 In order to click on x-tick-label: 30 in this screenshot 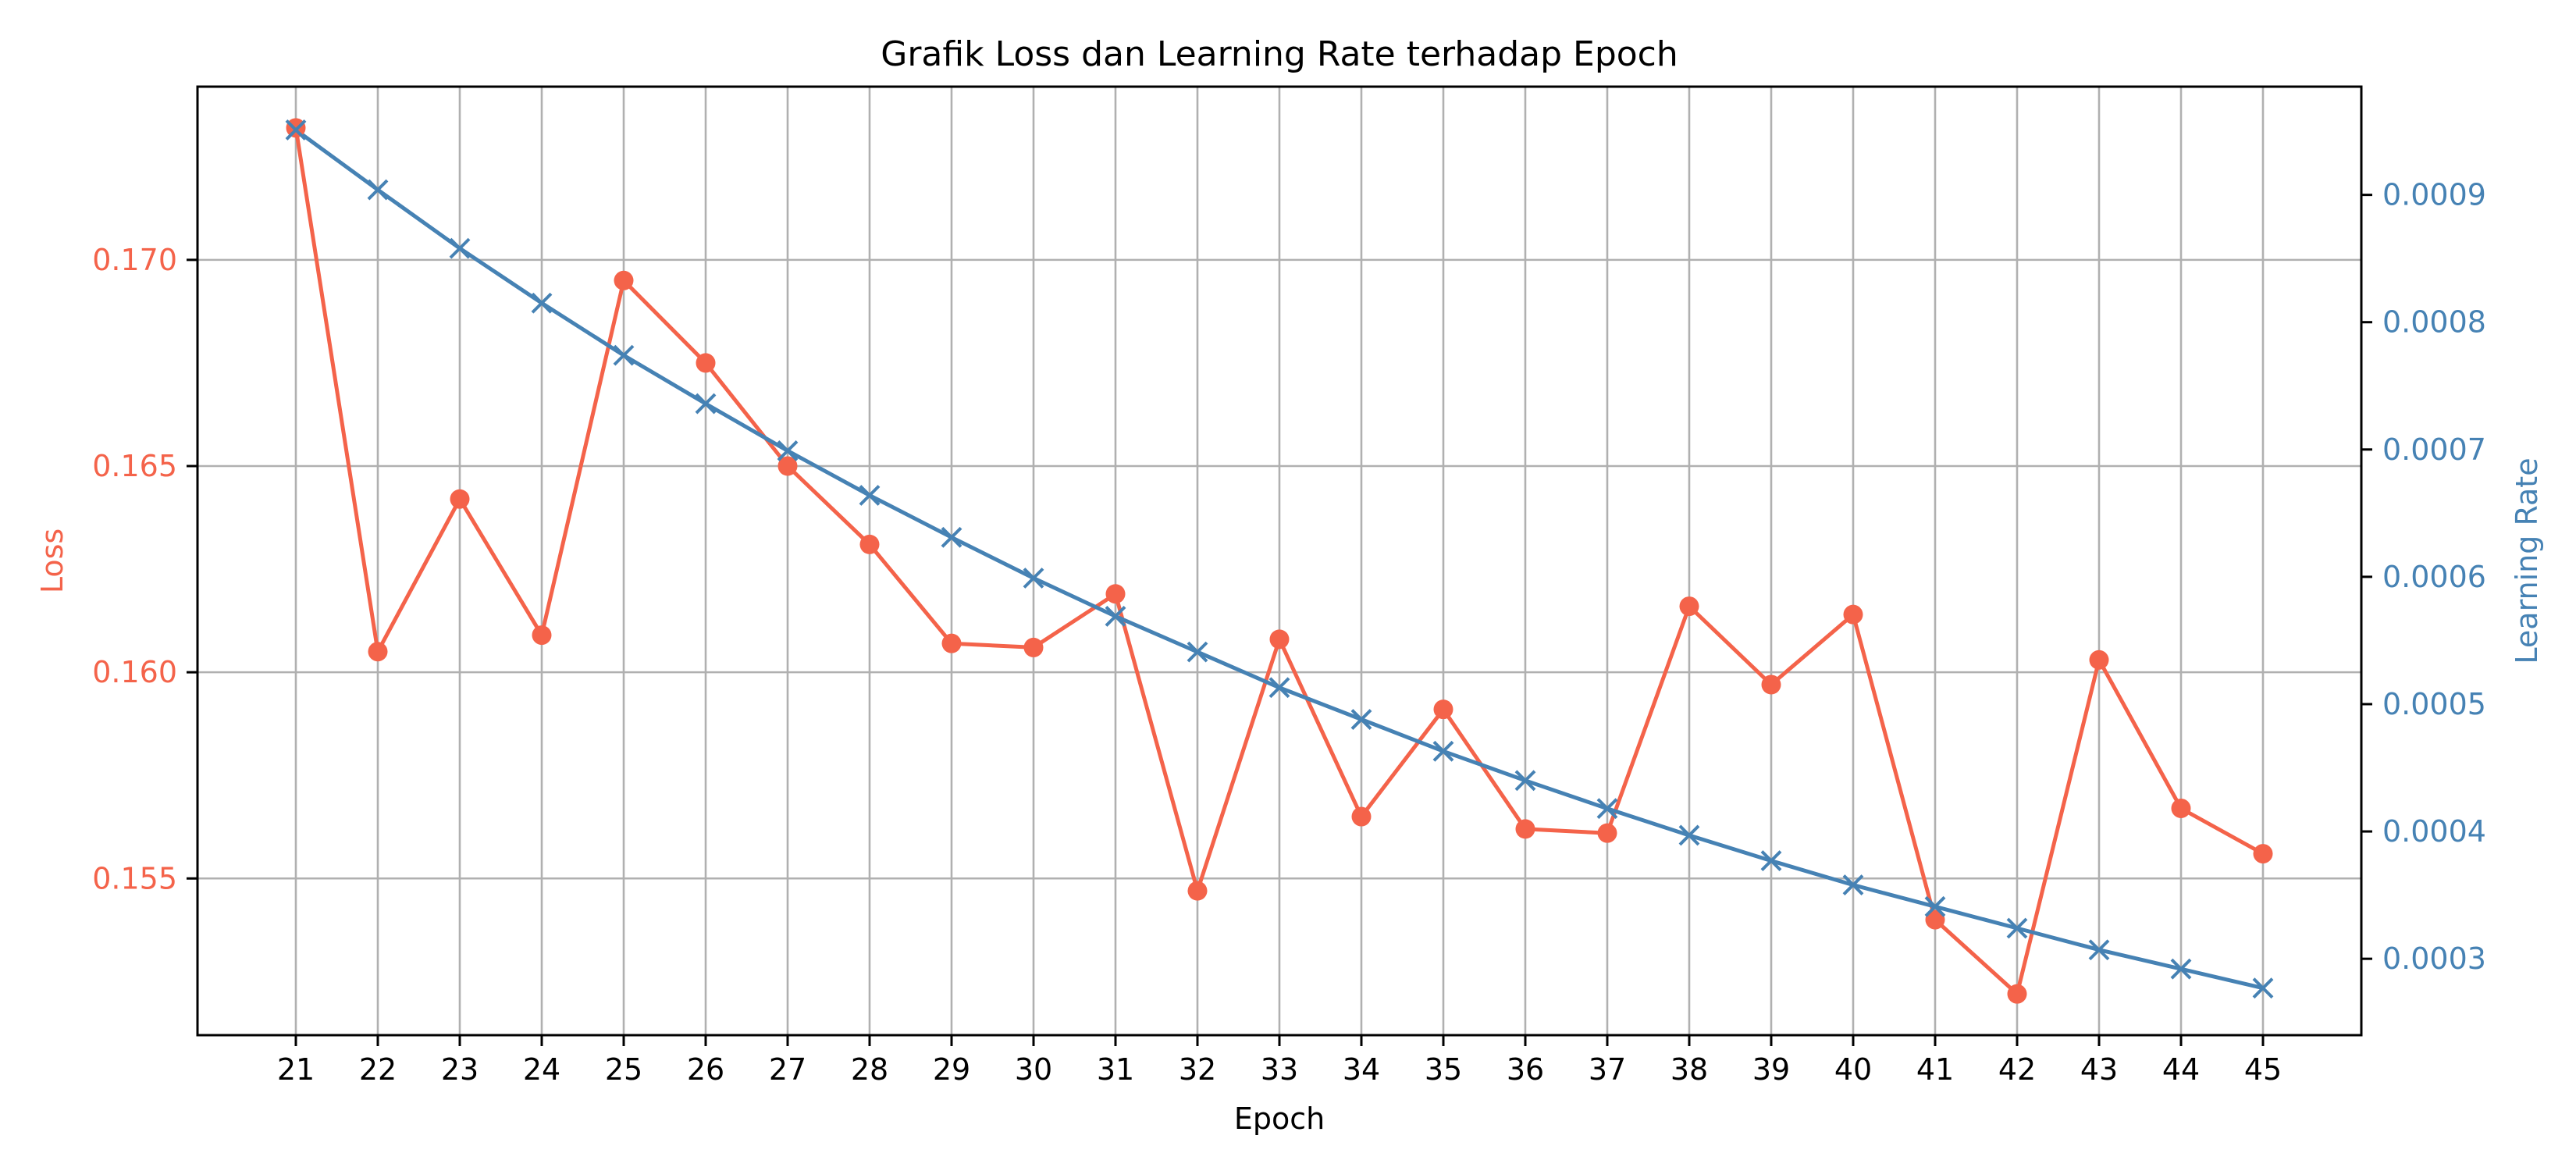, I will do `click(1033, 1069)`.